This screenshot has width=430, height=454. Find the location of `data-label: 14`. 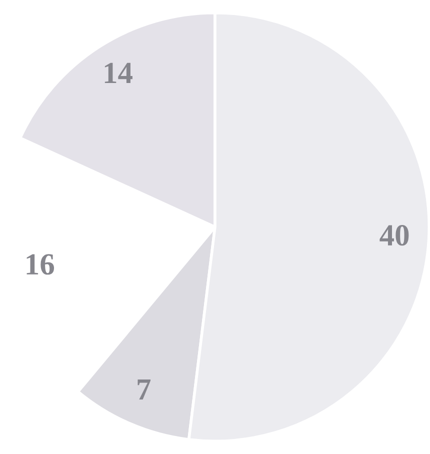

data-label: 14 is located at coordinates (118, 73).